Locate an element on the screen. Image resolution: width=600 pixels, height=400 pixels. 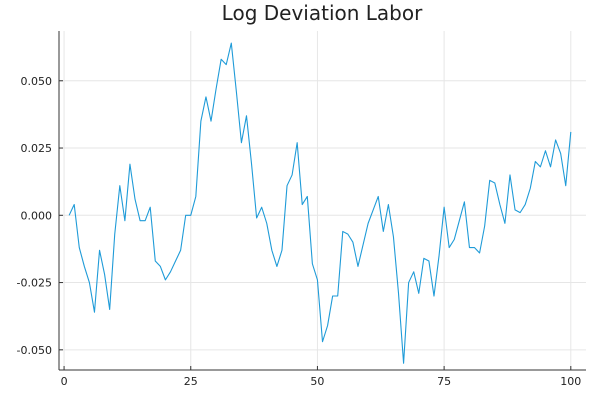
y-tick-label: 0.050 is located at coordinates (37, 81).